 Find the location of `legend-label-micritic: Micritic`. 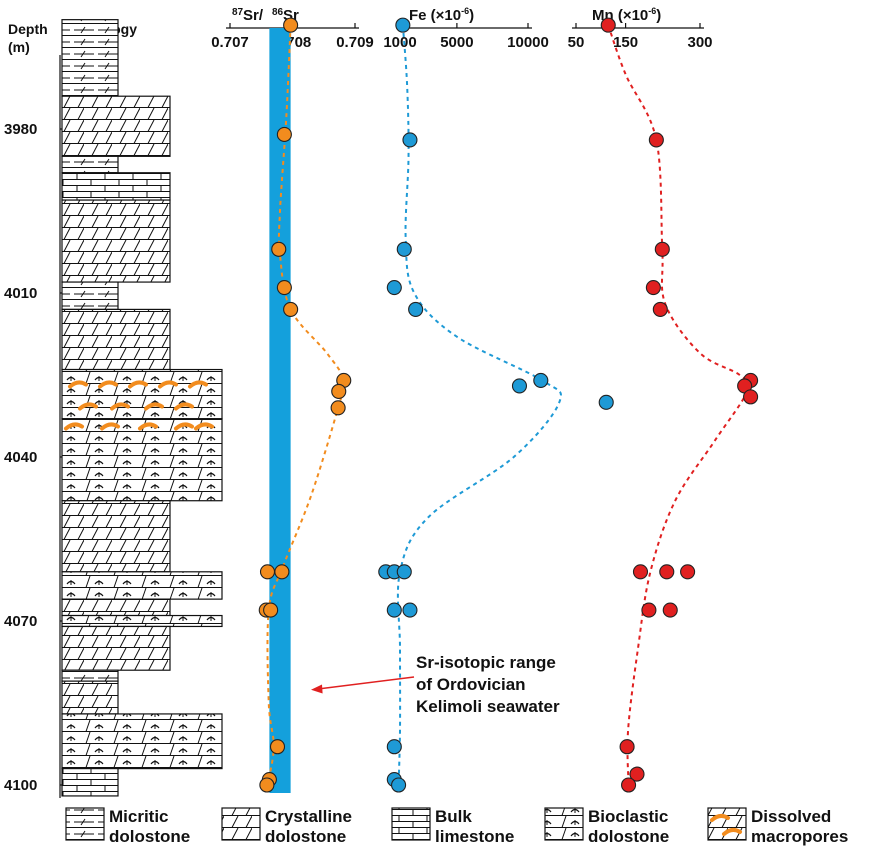

legend-label-micritic: Micritic is located at coordinates (139, 816).